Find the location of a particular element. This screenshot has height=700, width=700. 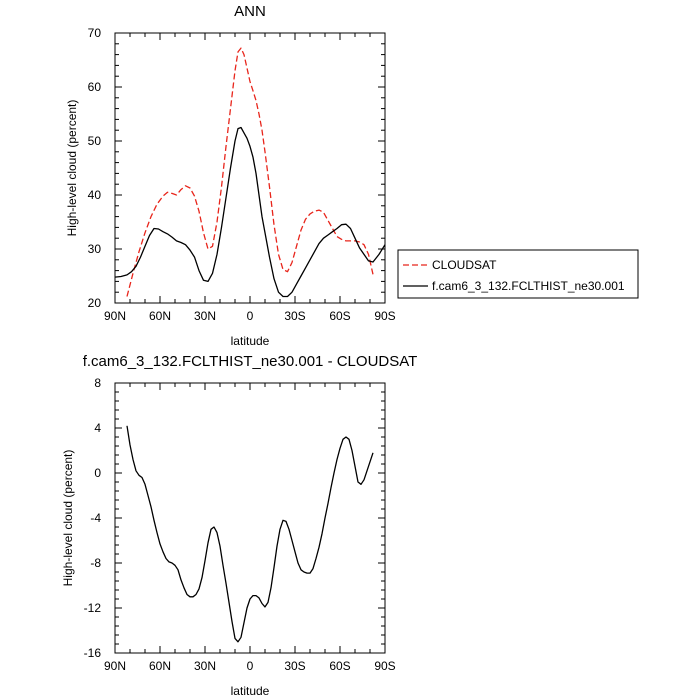

legend-label-model: f.cam6_3_132.FCLTHIST_ne30.001 is located at coordinates (528, 286).